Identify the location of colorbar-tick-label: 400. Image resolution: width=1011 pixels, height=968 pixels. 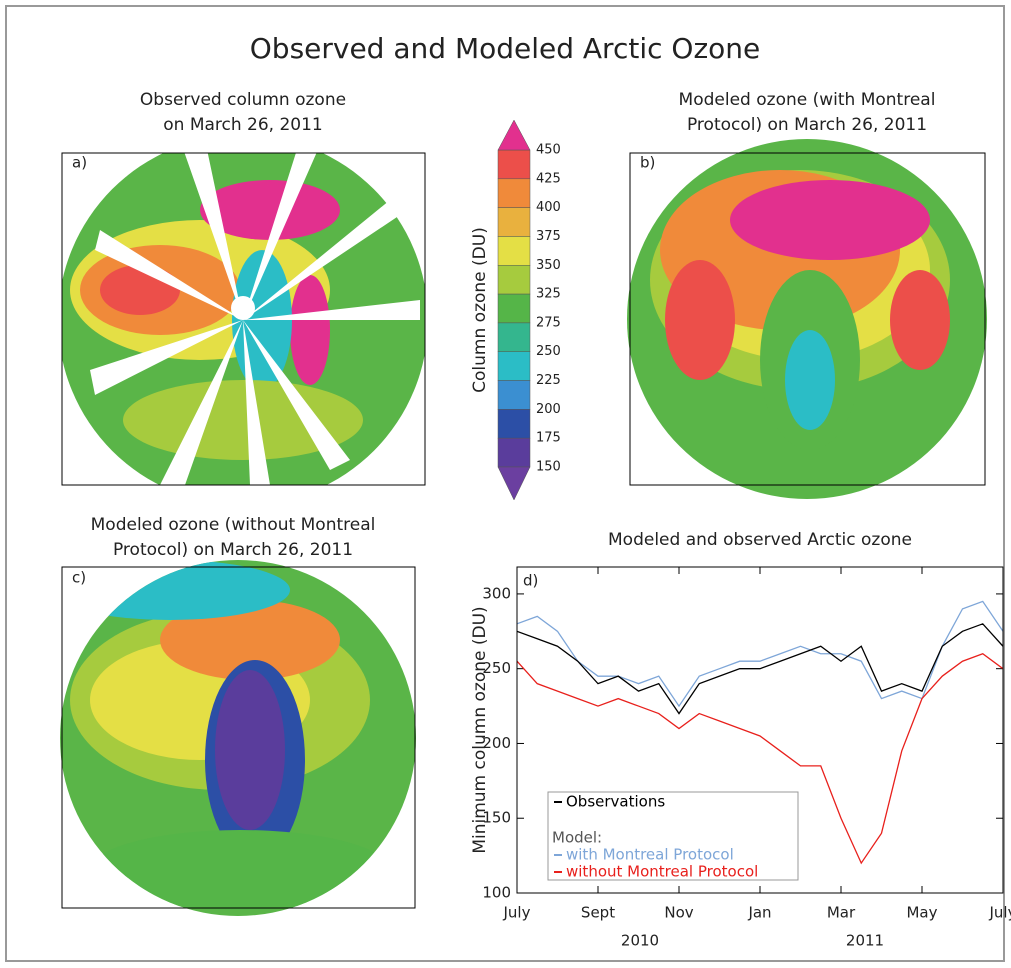
(548, 207).